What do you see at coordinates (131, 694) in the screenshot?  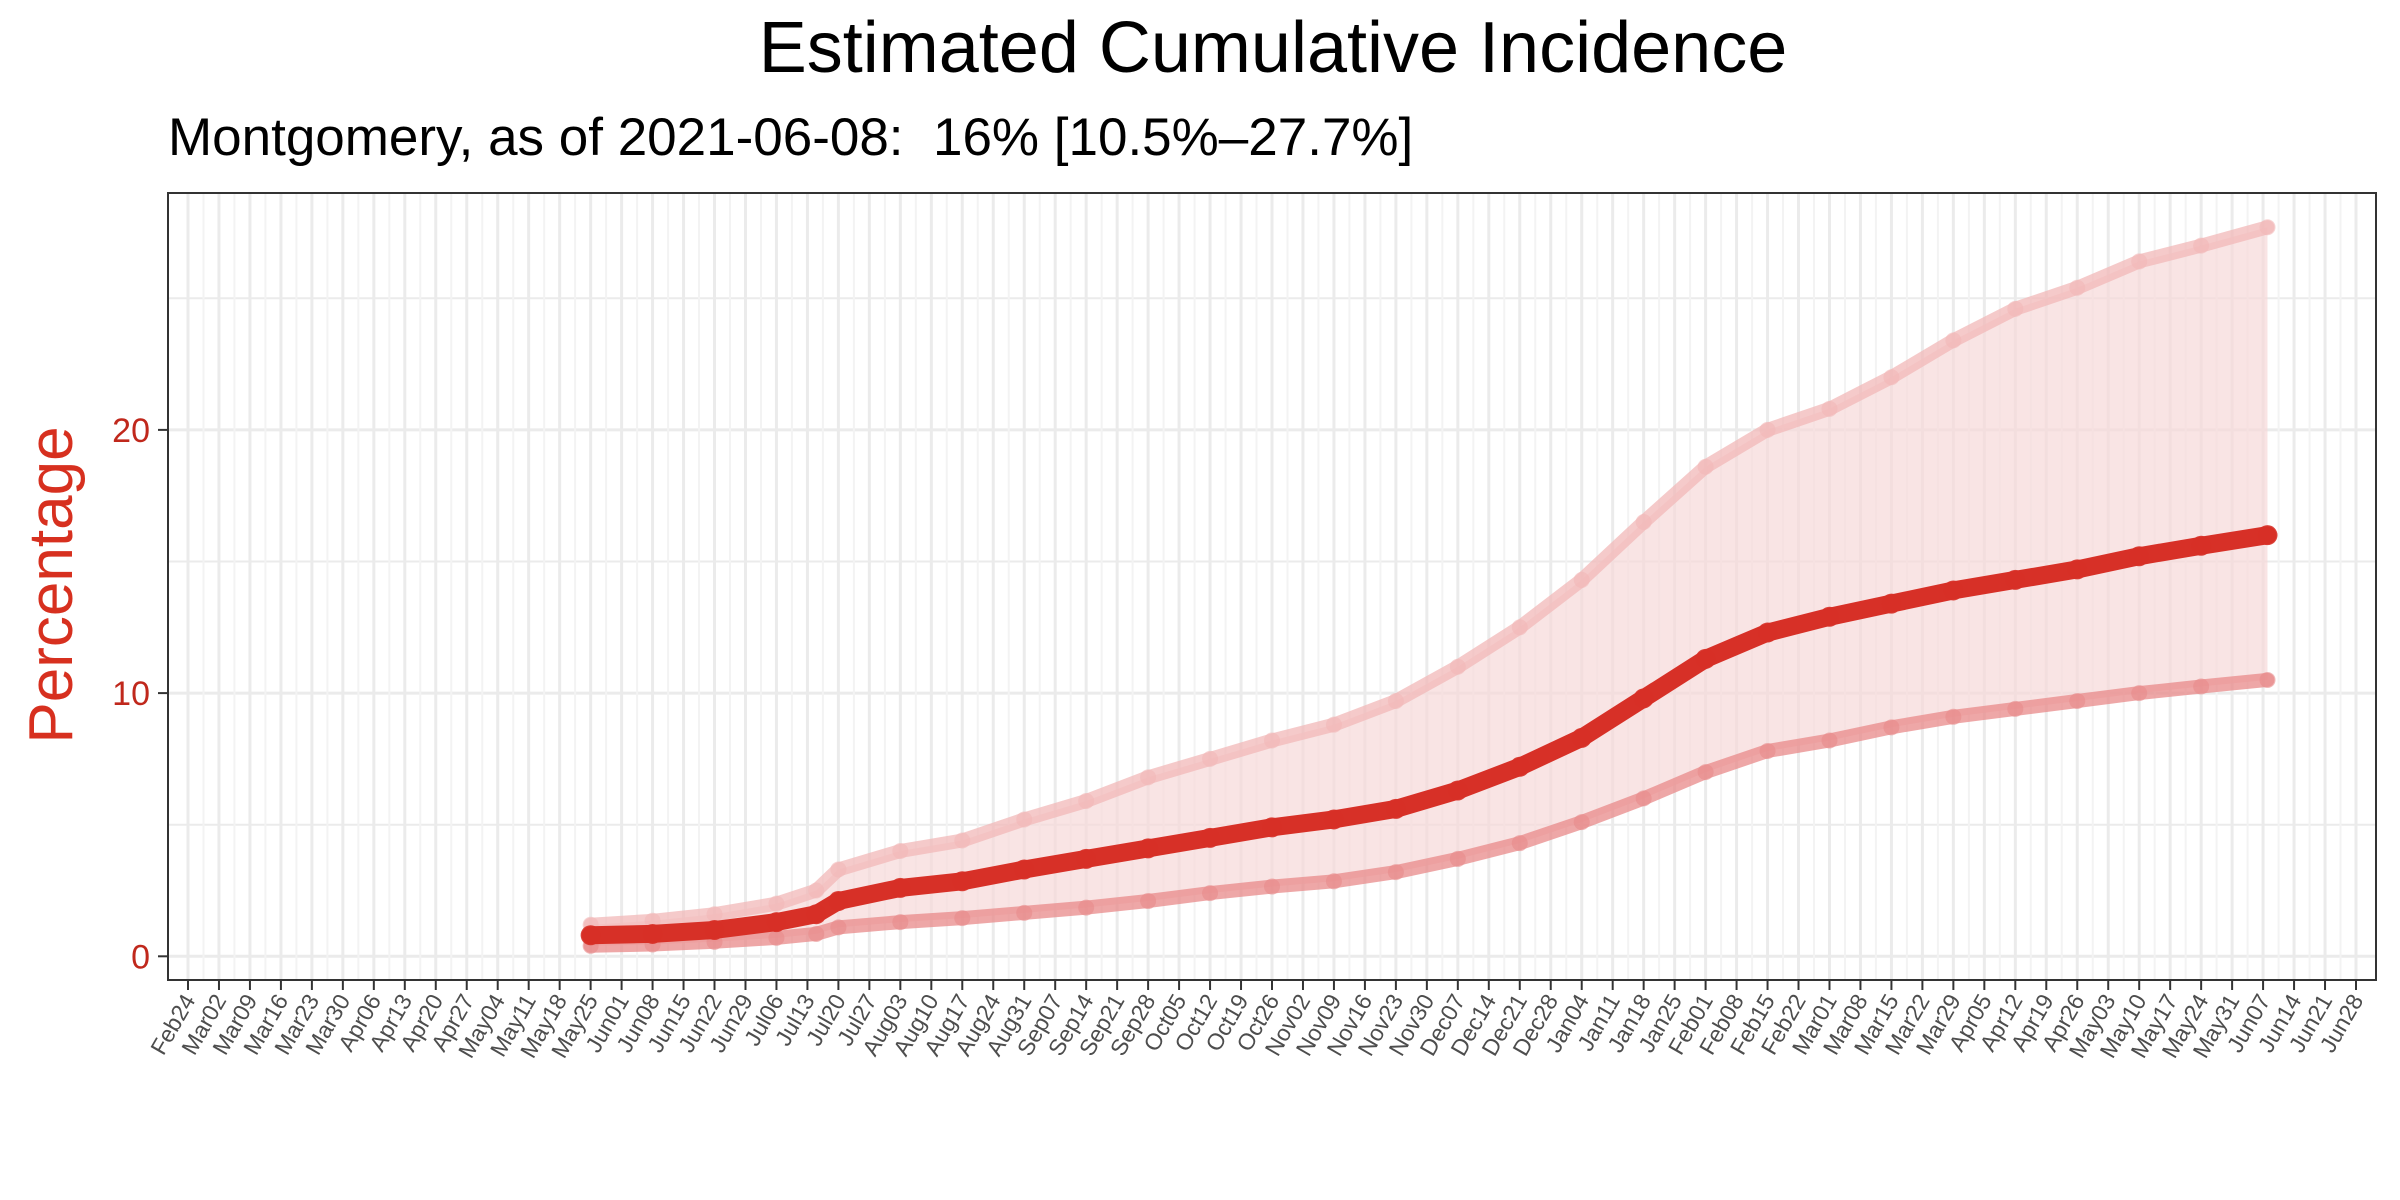 I see `y-tick-label: 10` at bounding box center [131, 694].